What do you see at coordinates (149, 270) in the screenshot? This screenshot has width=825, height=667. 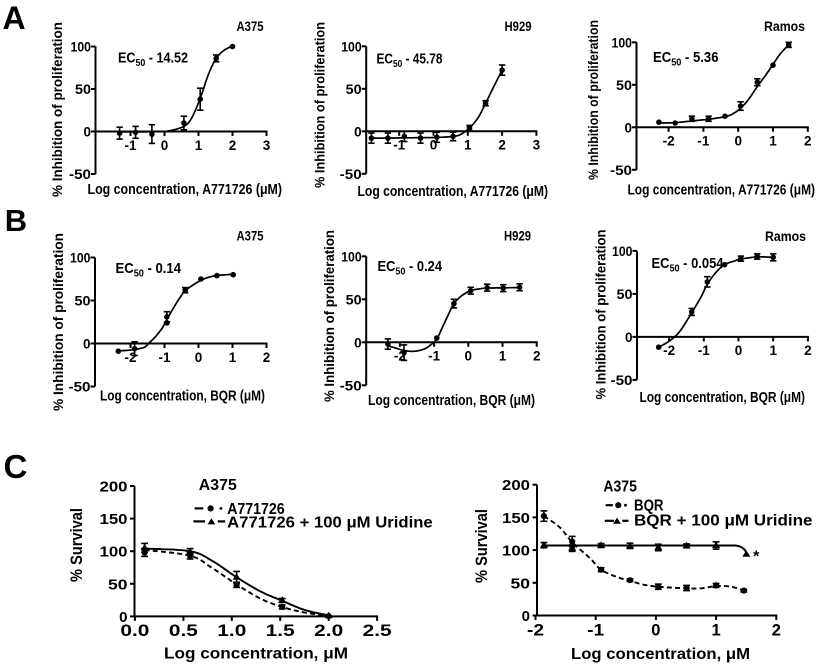 I see `svg-text: EC50 - 0.14` at bounding box center [149, 270].